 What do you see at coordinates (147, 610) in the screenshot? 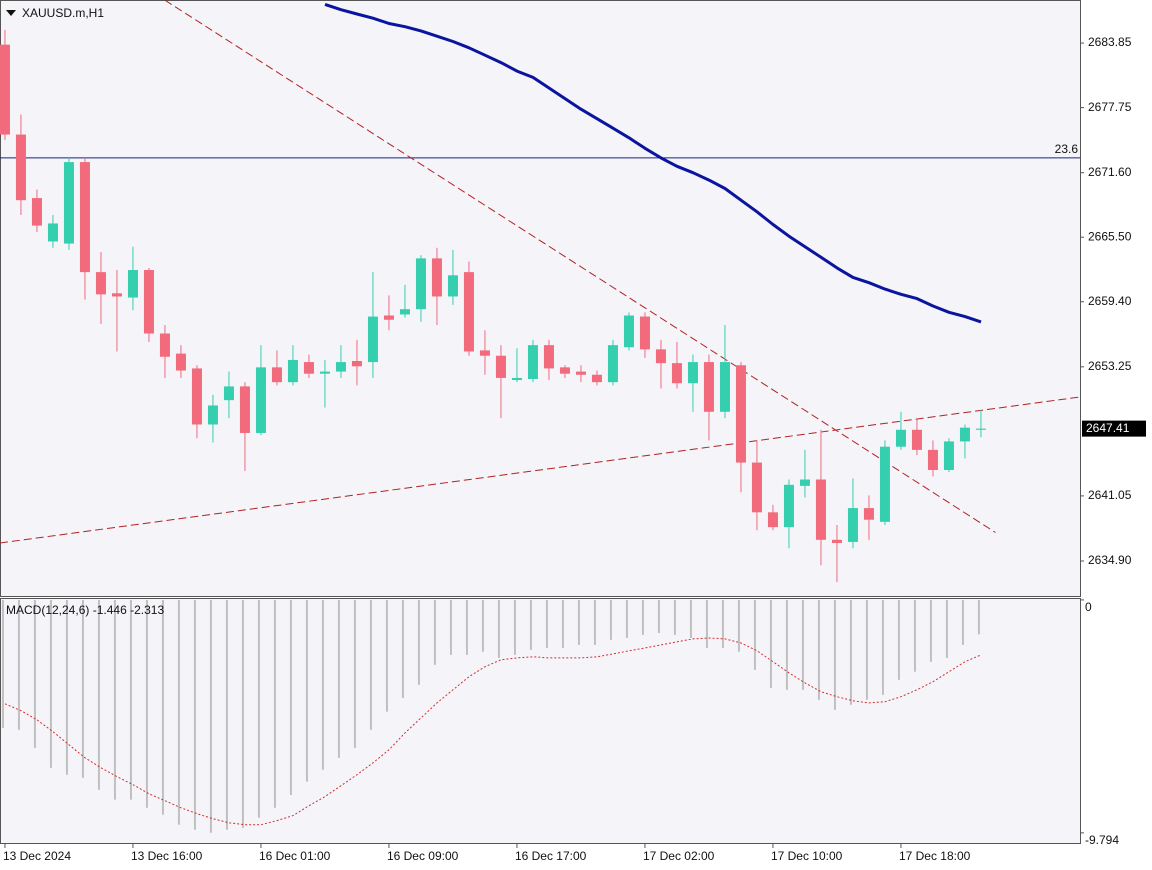
I see `macd-signal-value: -2.313` at bounding box center [147, 610].